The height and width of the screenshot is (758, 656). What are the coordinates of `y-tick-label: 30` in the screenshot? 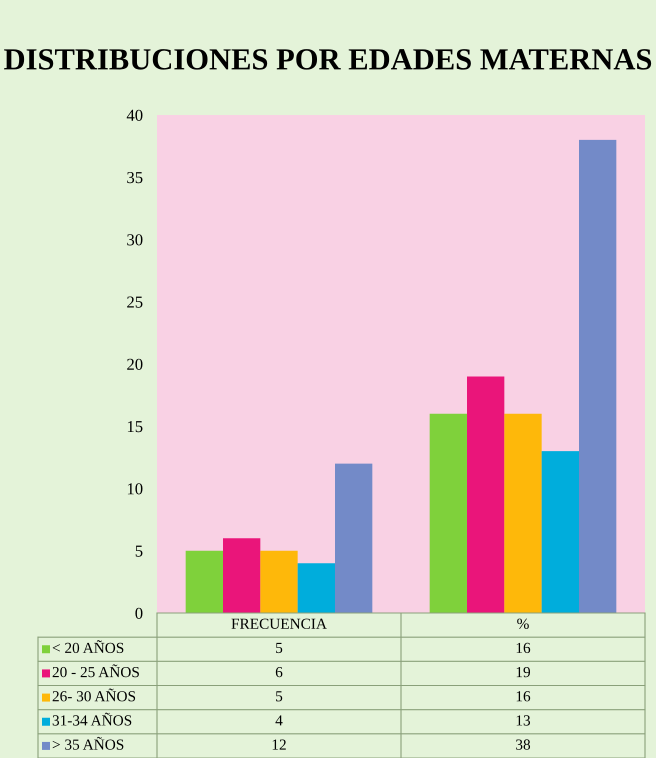 It's located at (134, 240).